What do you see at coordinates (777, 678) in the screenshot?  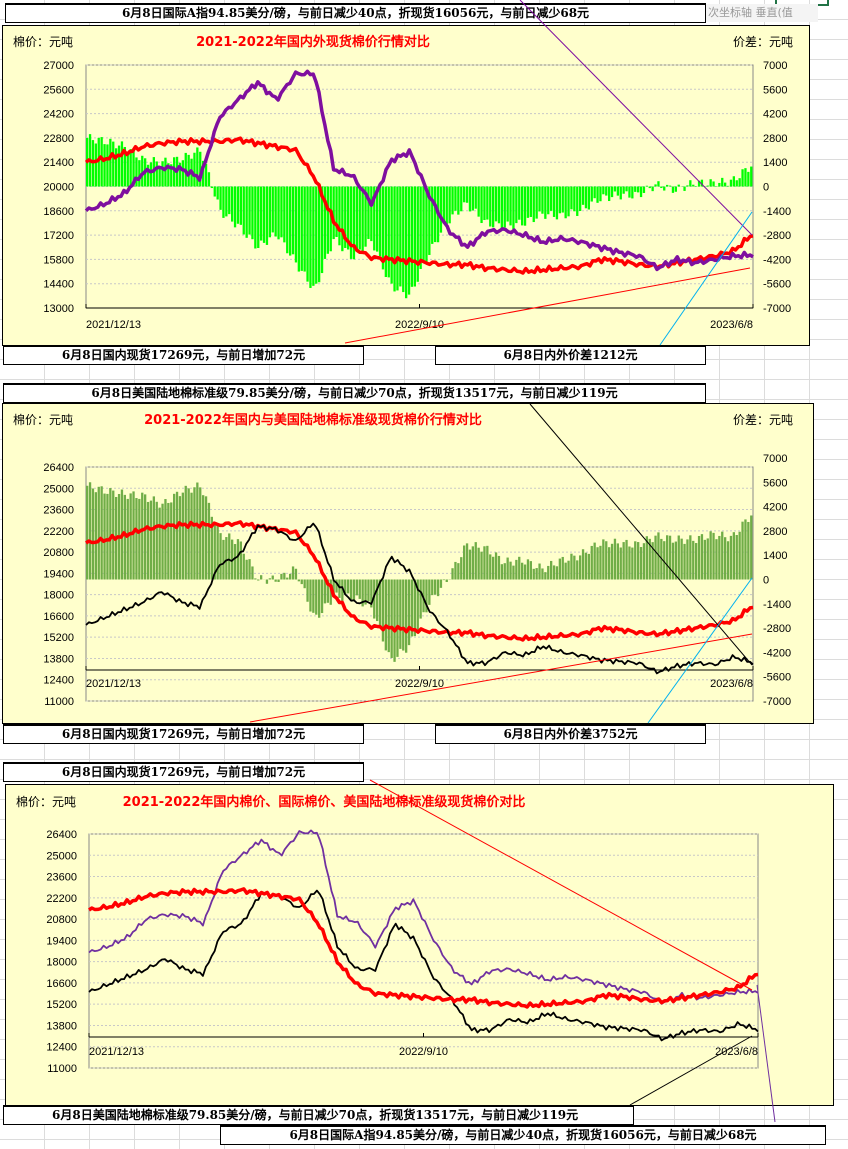 I see `y2-tick-label: -5600` at bounding box center [777, 678].